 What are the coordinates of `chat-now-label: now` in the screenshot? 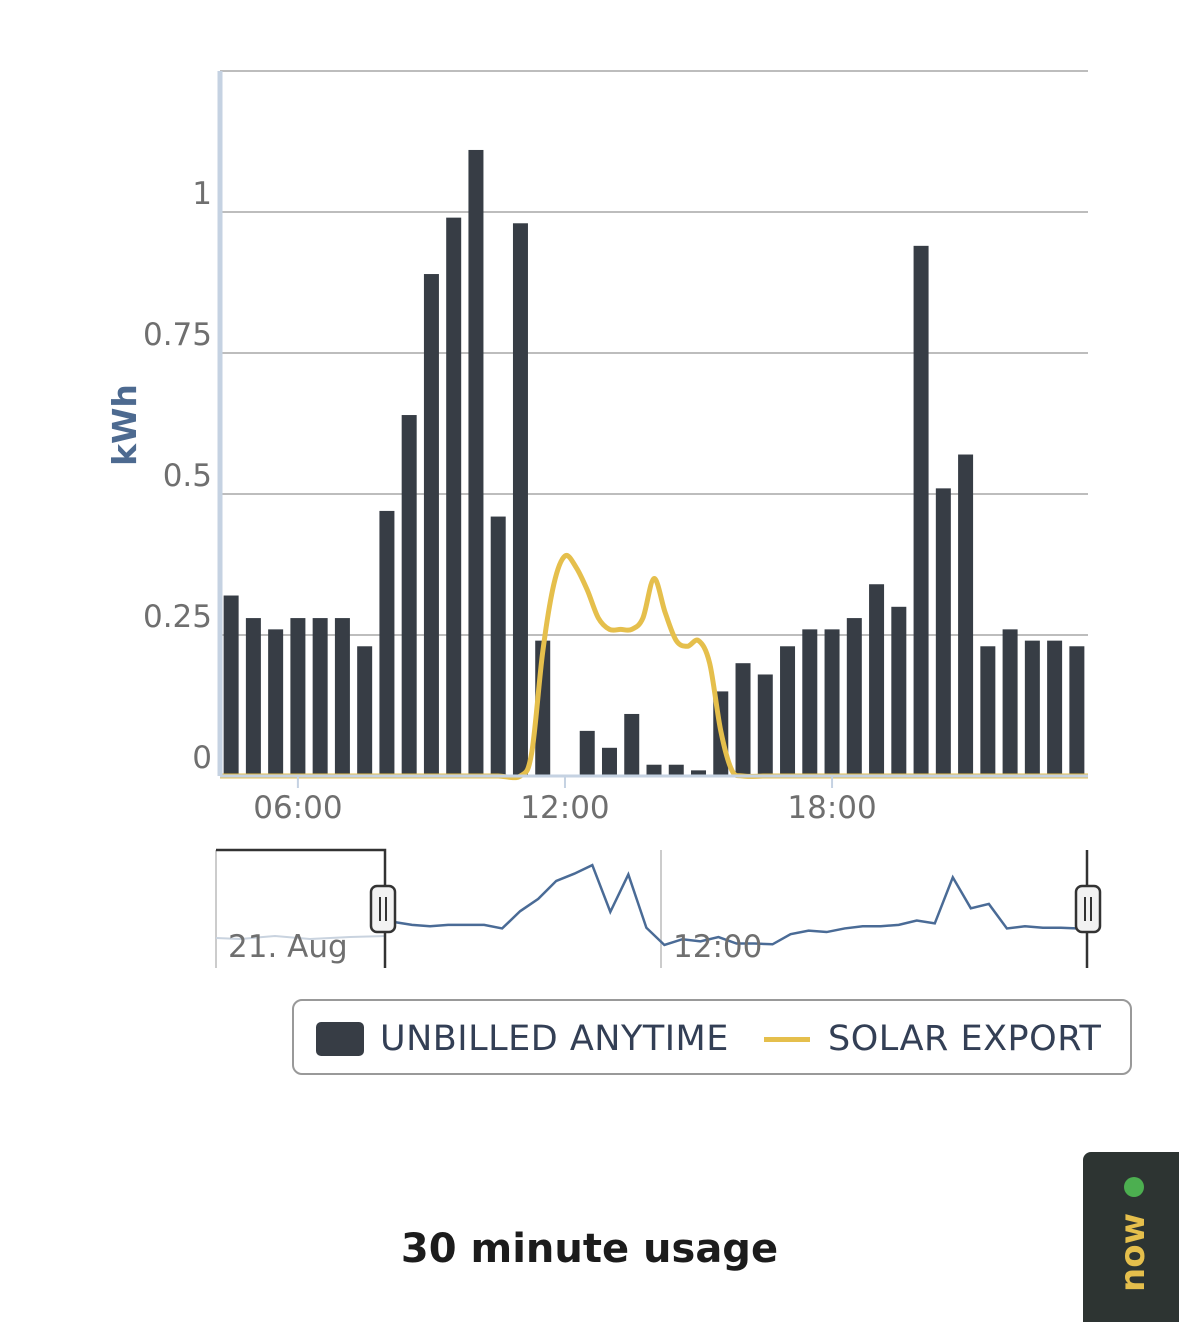 It's located at (1133, 1252).